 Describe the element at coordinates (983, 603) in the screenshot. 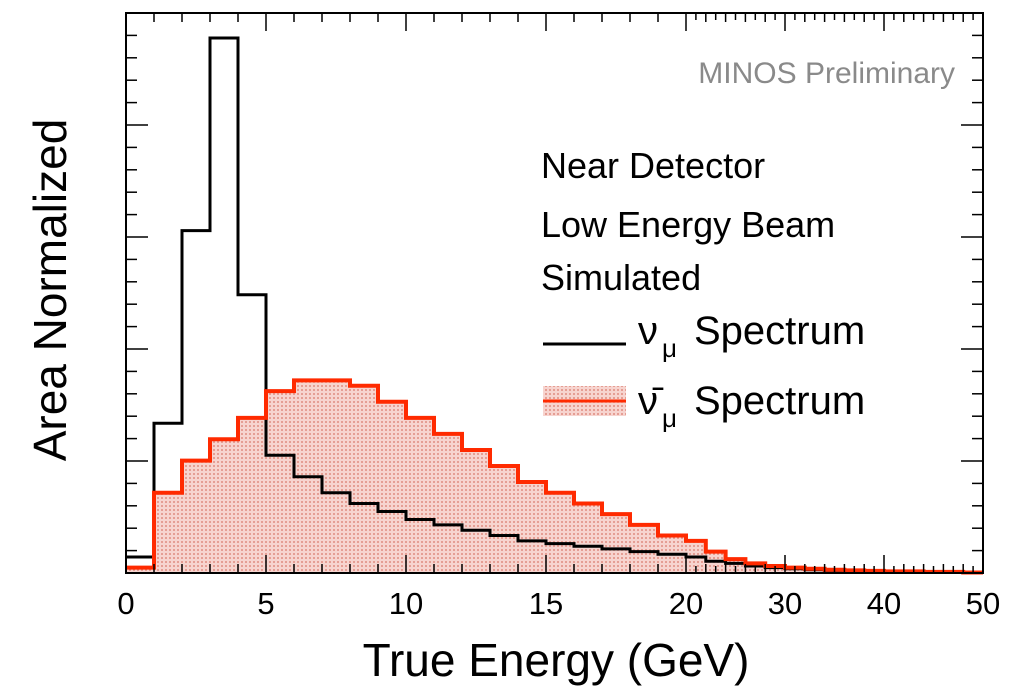

I see `x-tick-label-50: 50` at that location.